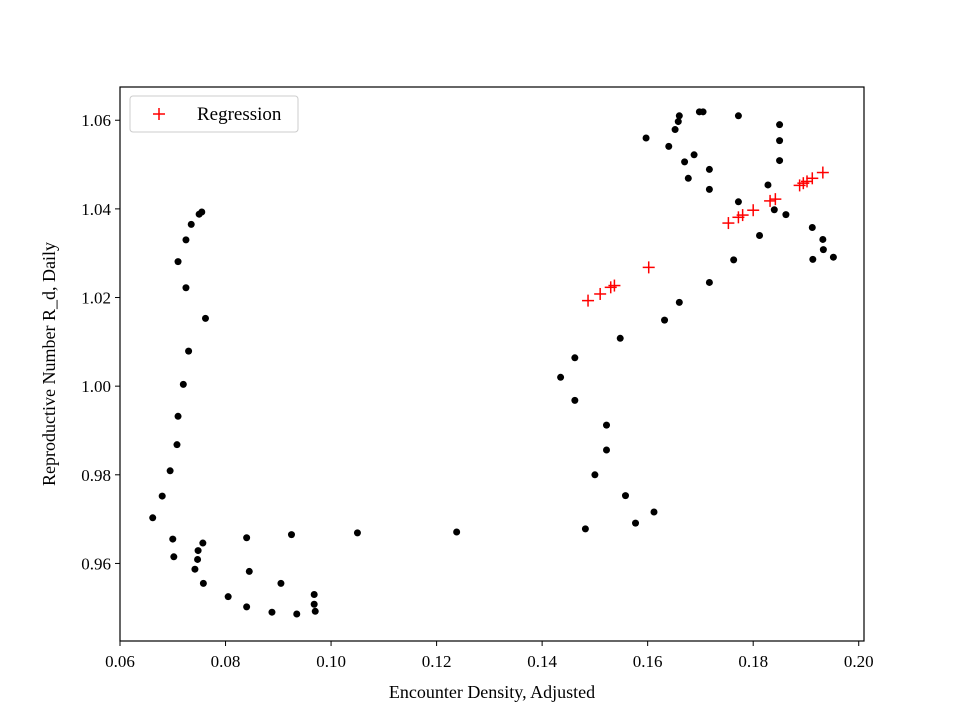 The height and width of the screenshot is (720, 960). I want to click on x-tick-label: 0.16, so click(648, 661).